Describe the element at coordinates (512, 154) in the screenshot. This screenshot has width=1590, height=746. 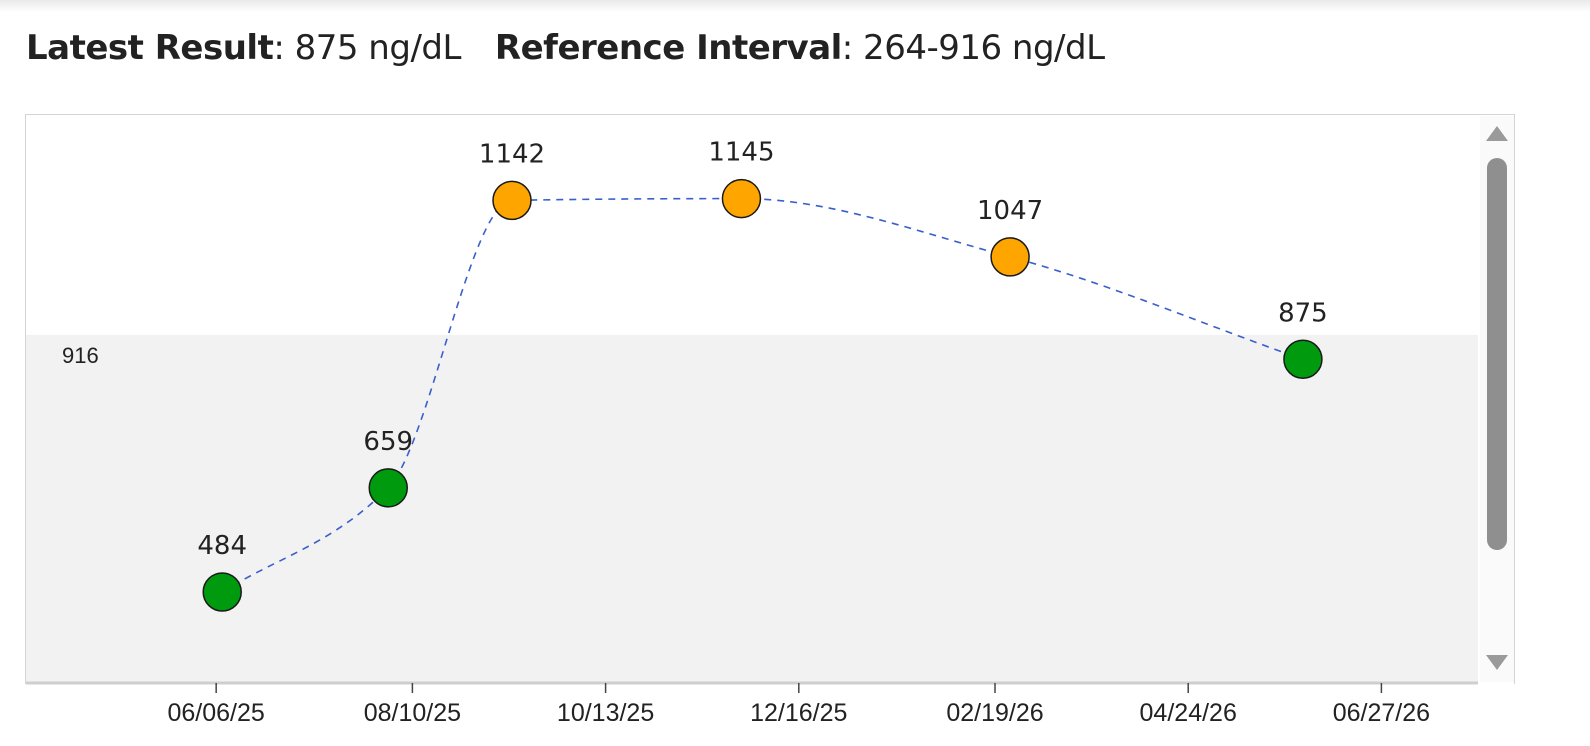
I see `data-label: 1142` at that location.